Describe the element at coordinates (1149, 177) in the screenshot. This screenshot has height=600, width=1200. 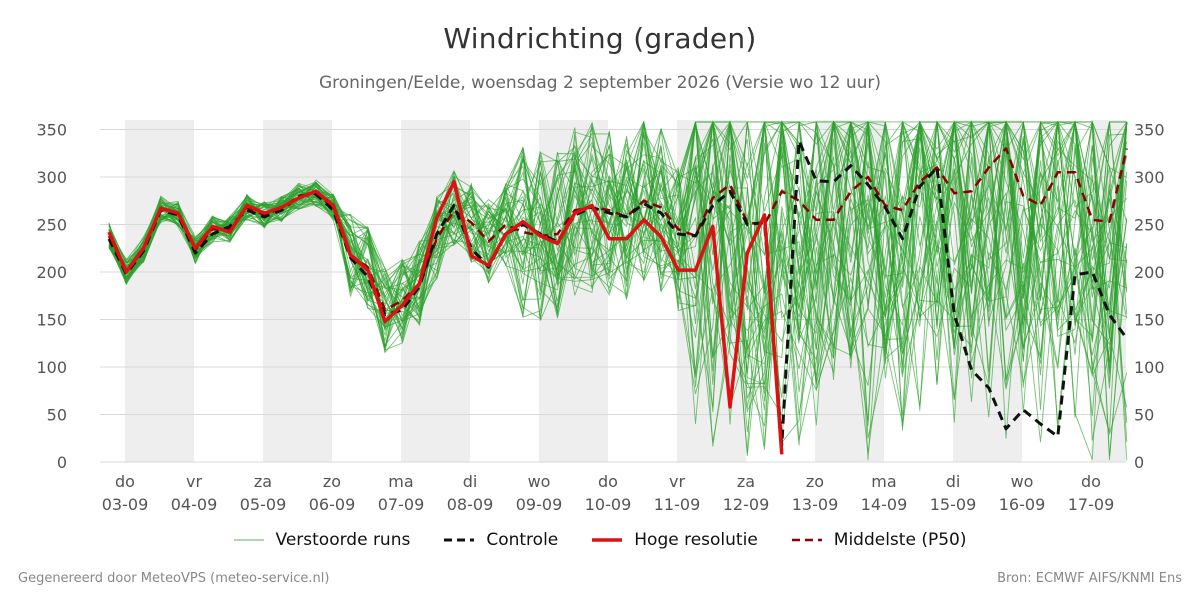
I see `y-tick-label-right: 300` at that location.